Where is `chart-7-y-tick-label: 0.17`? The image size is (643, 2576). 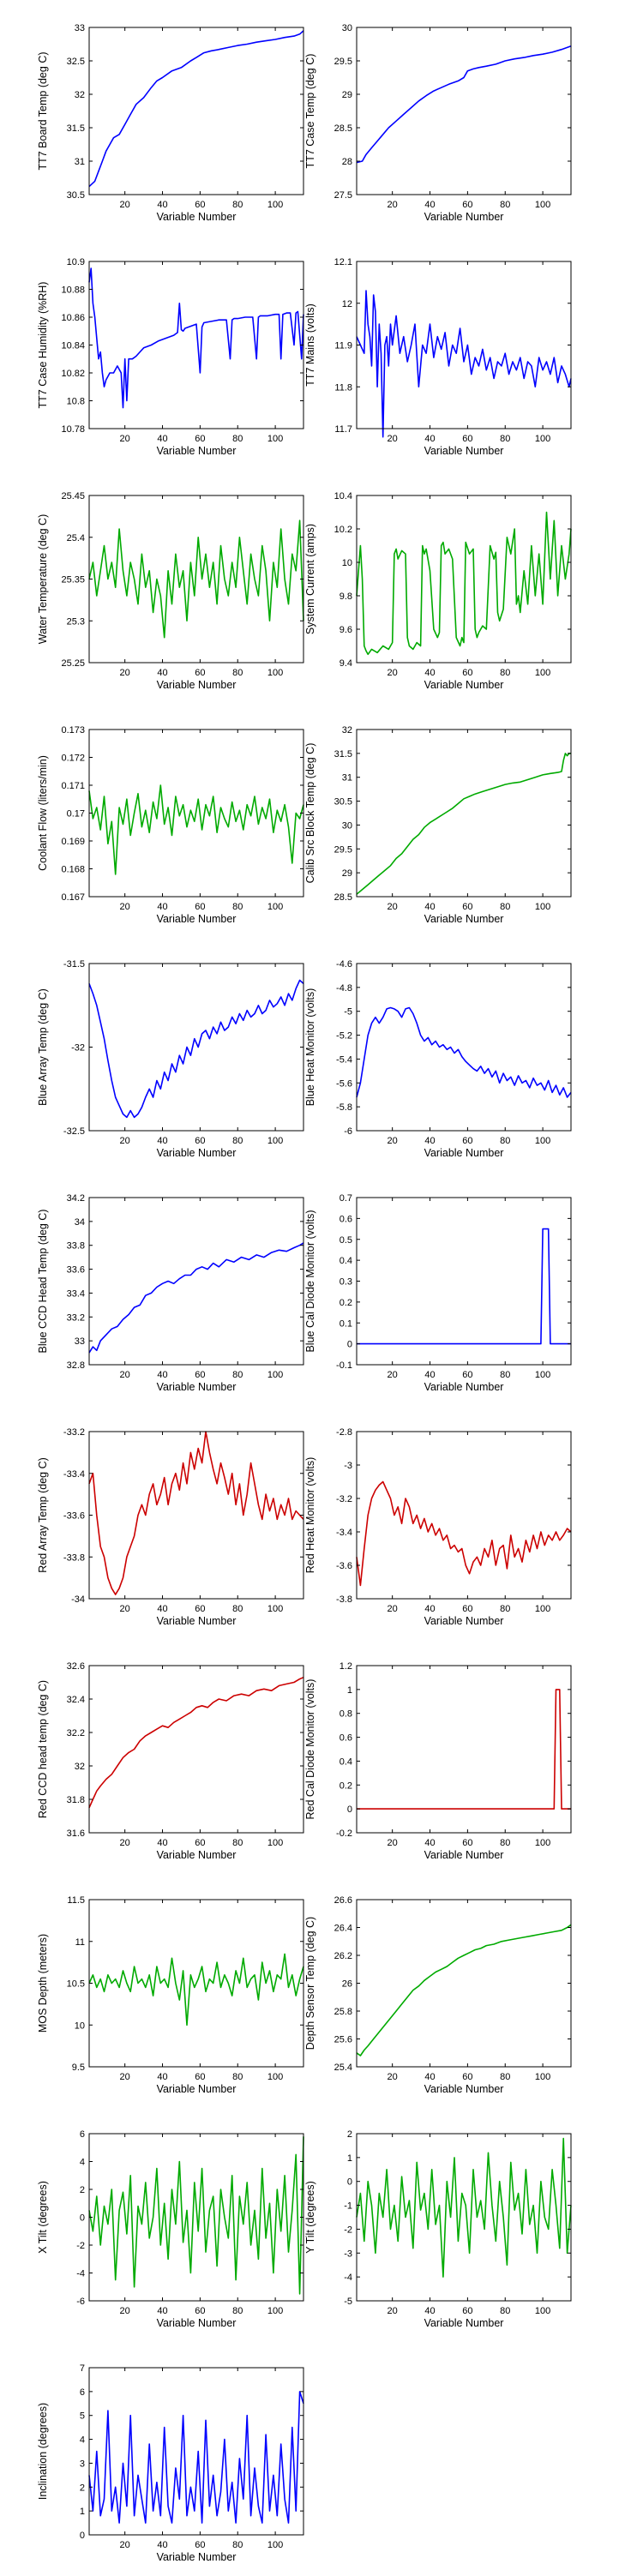
chart-7-y-tick-label: 0.17 is located at coordinates (76, 814).